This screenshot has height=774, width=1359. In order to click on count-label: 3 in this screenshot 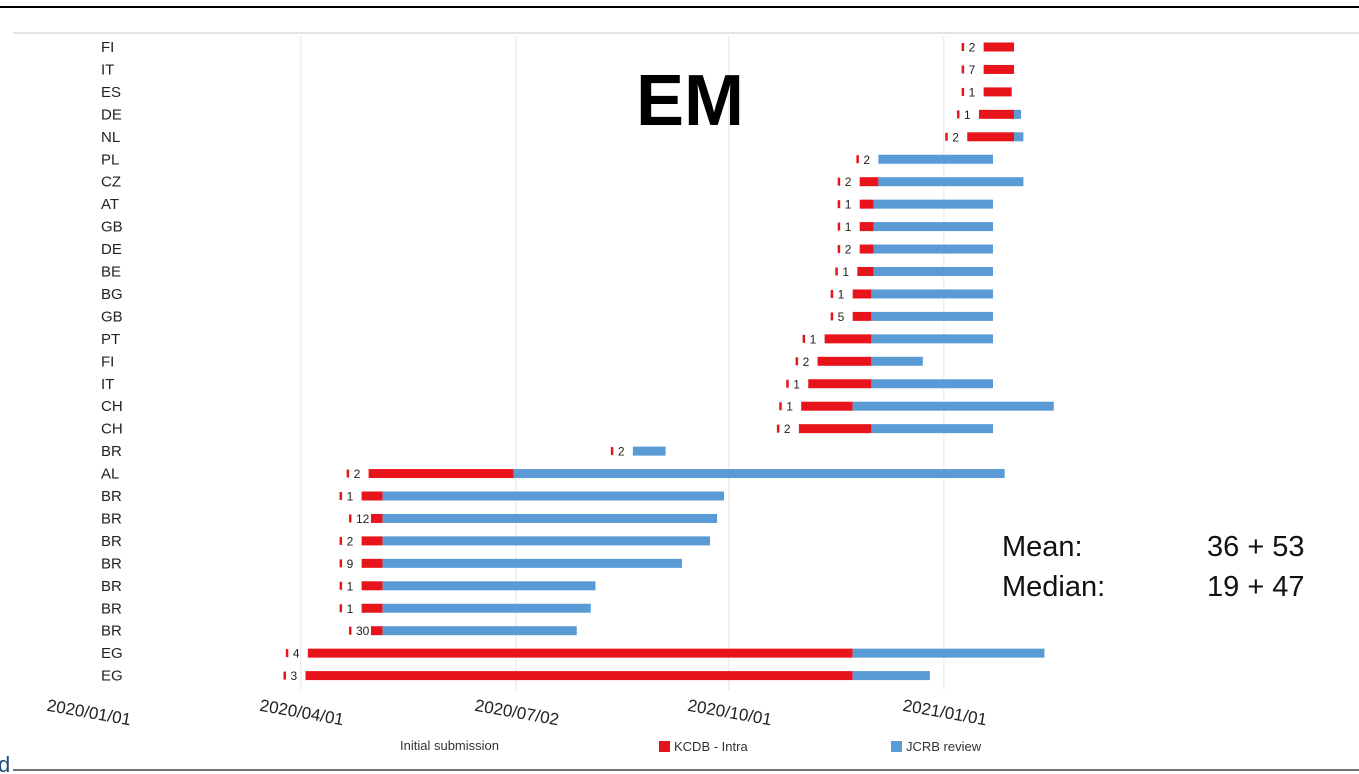, I will do `click(293, 676)`.